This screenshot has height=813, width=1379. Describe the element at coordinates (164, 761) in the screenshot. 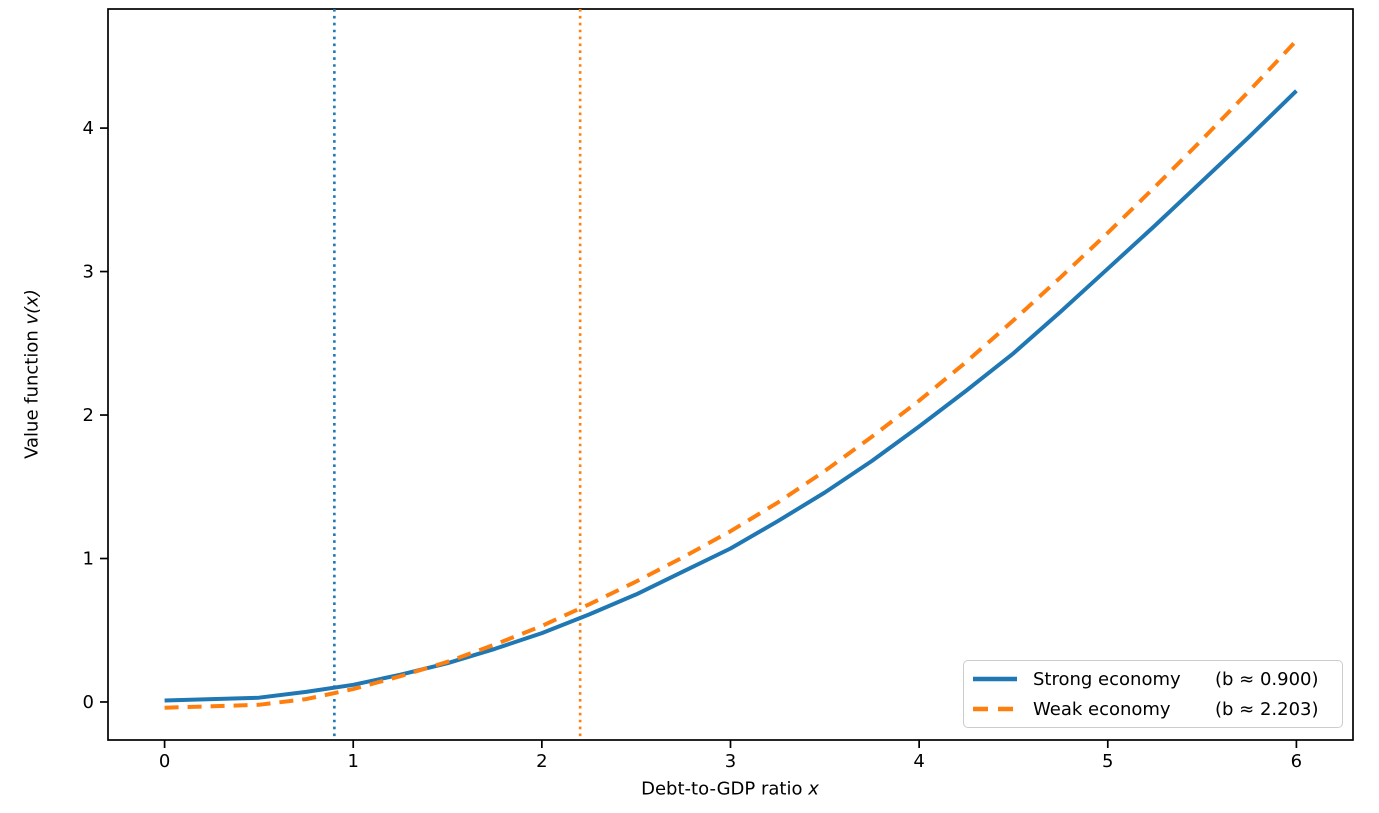

I see `x-tick-label: 0` at that location.